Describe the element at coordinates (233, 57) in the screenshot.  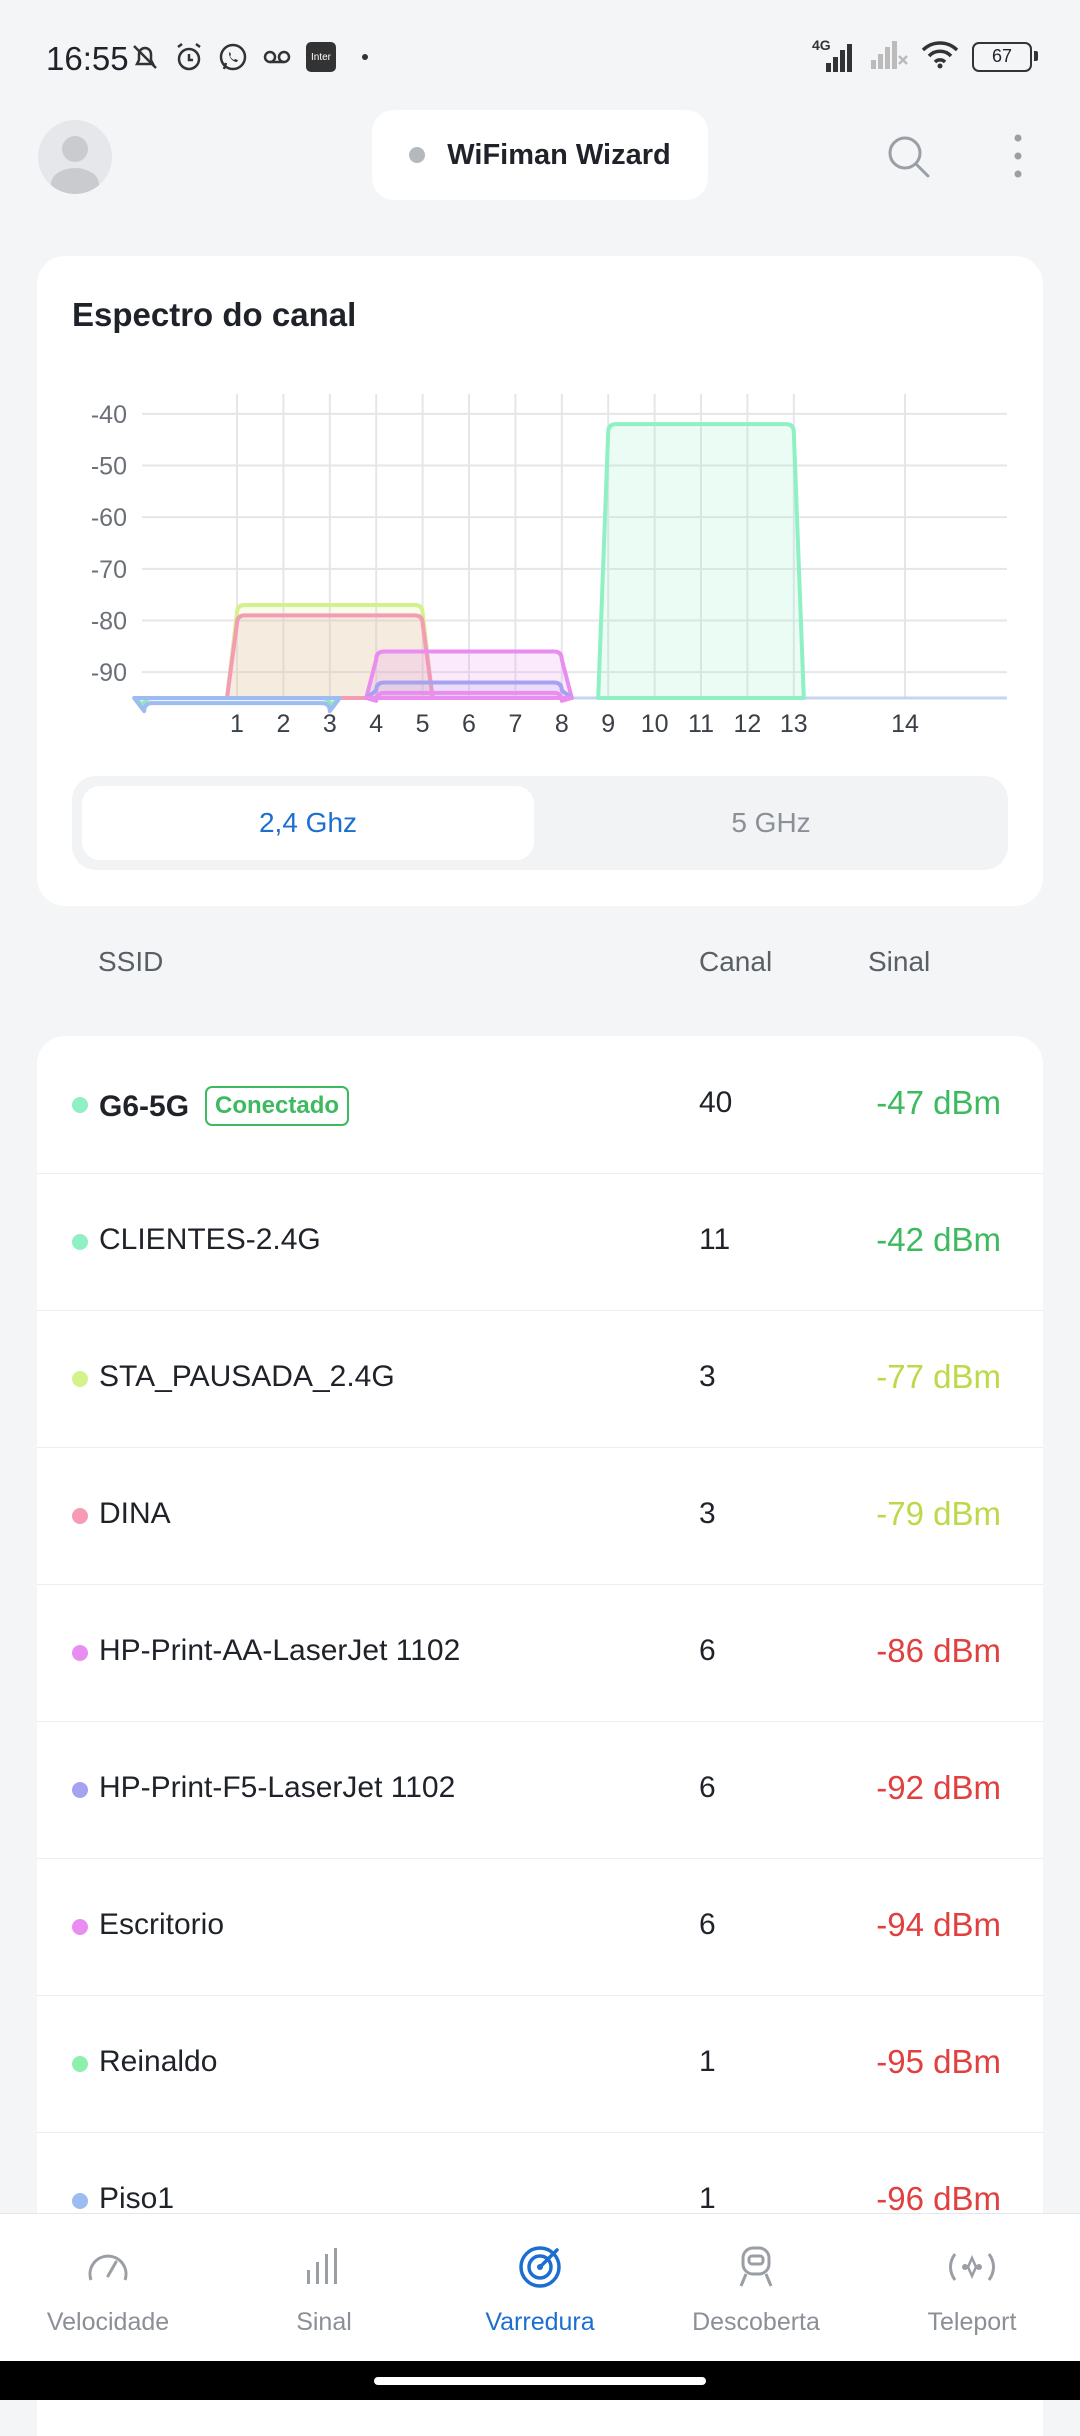
I see `whatsapp-icon` at that location.